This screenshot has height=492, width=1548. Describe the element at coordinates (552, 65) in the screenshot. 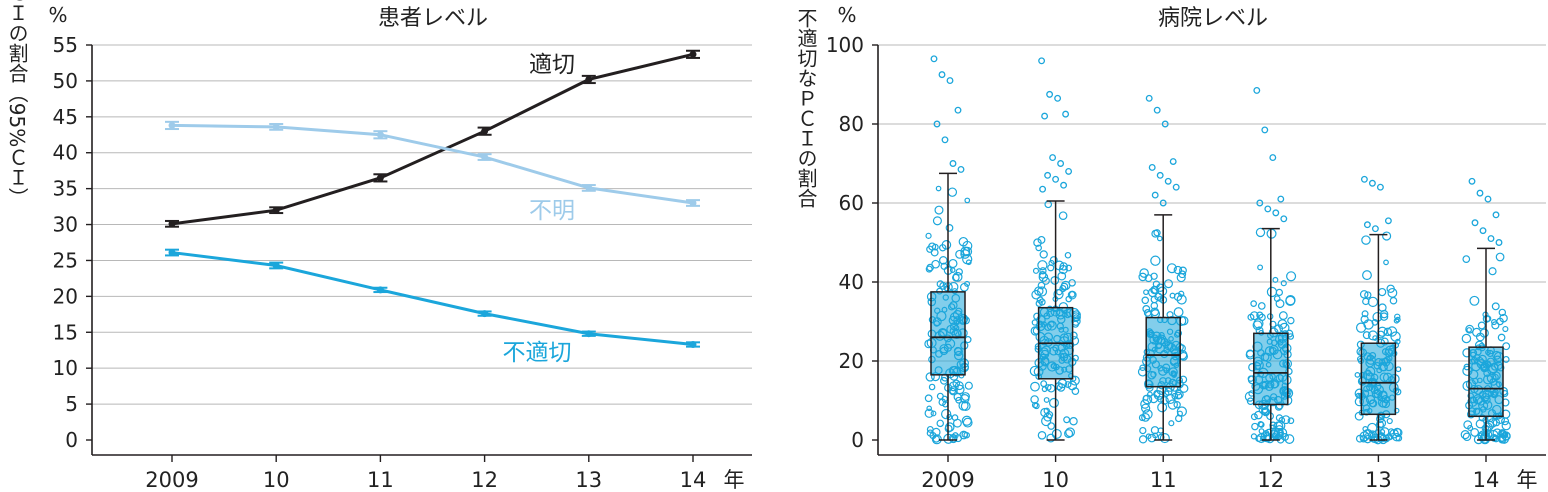

I see `series-label-appropriate: 適切` at that location.